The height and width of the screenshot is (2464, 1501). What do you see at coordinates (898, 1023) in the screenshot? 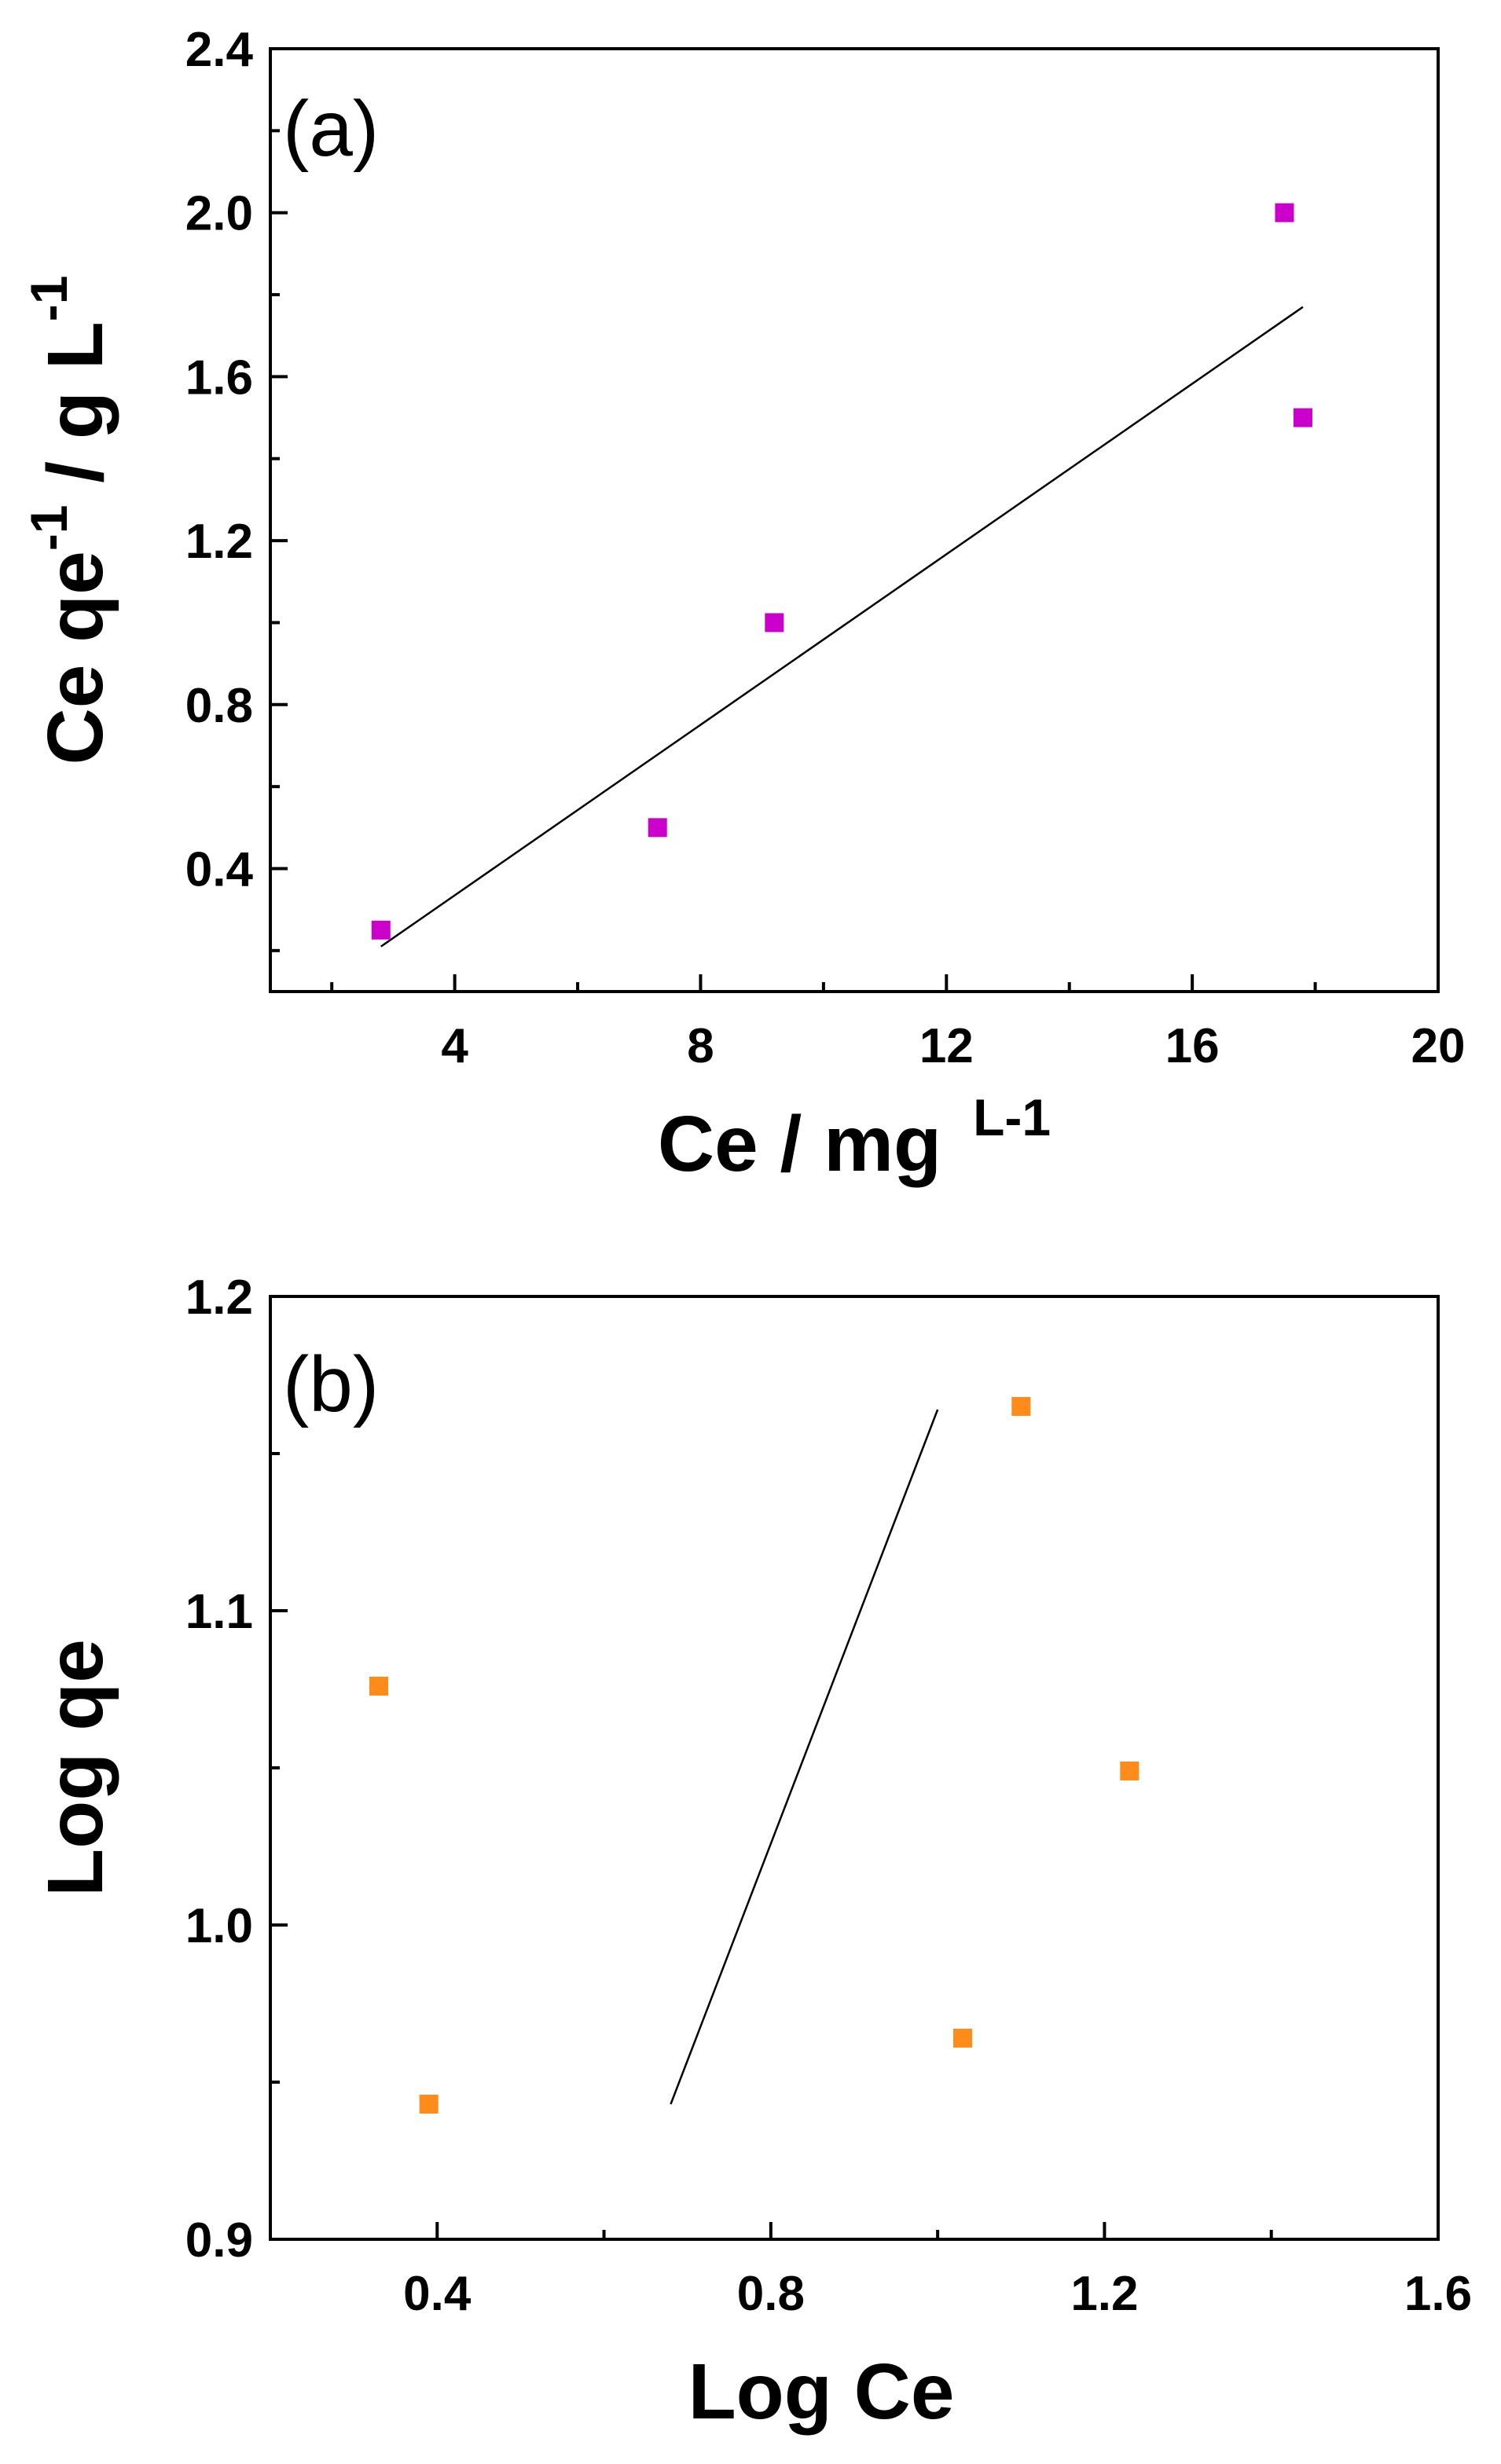
I see `x-ticks-a: 4 8 12 16 20` at bounding box center [898, 1023].